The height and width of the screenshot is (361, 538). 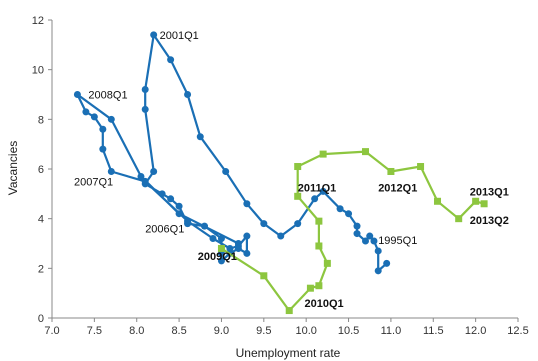 I want to click on x-tick-label: 12.0, so click(x=475, y=331).